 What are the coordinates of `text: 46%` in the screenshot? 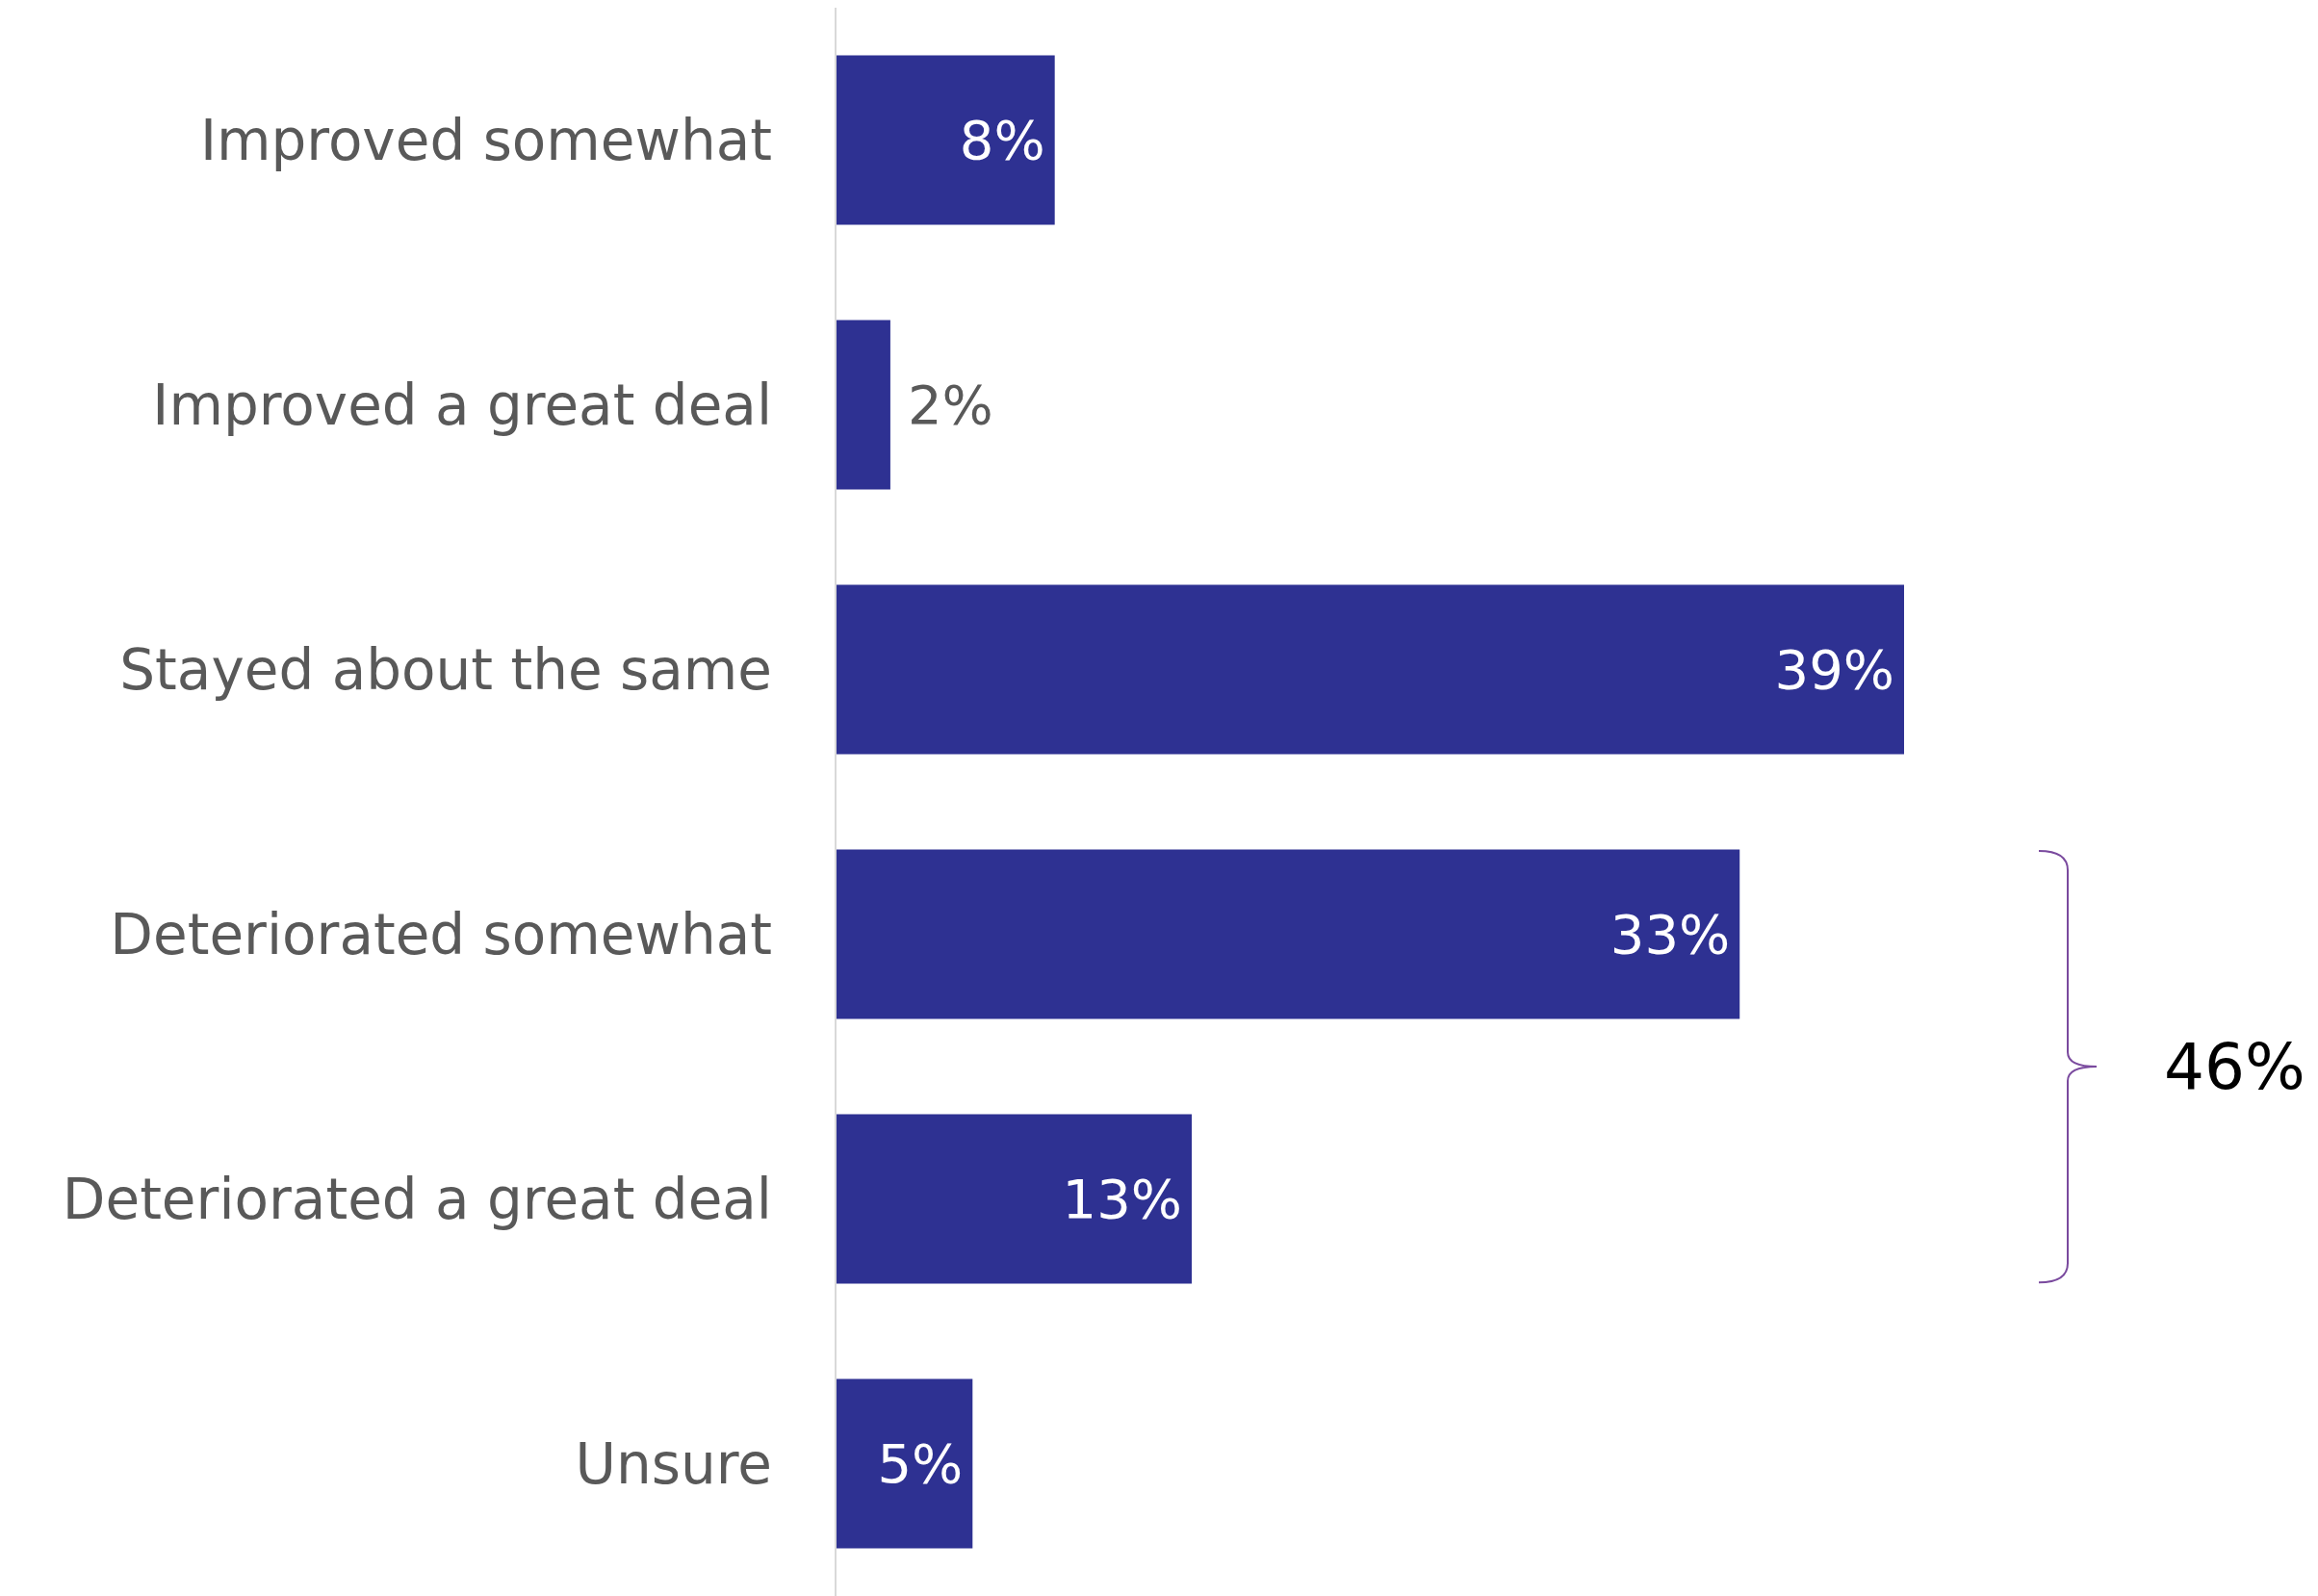 It's located at (2234, 1067).